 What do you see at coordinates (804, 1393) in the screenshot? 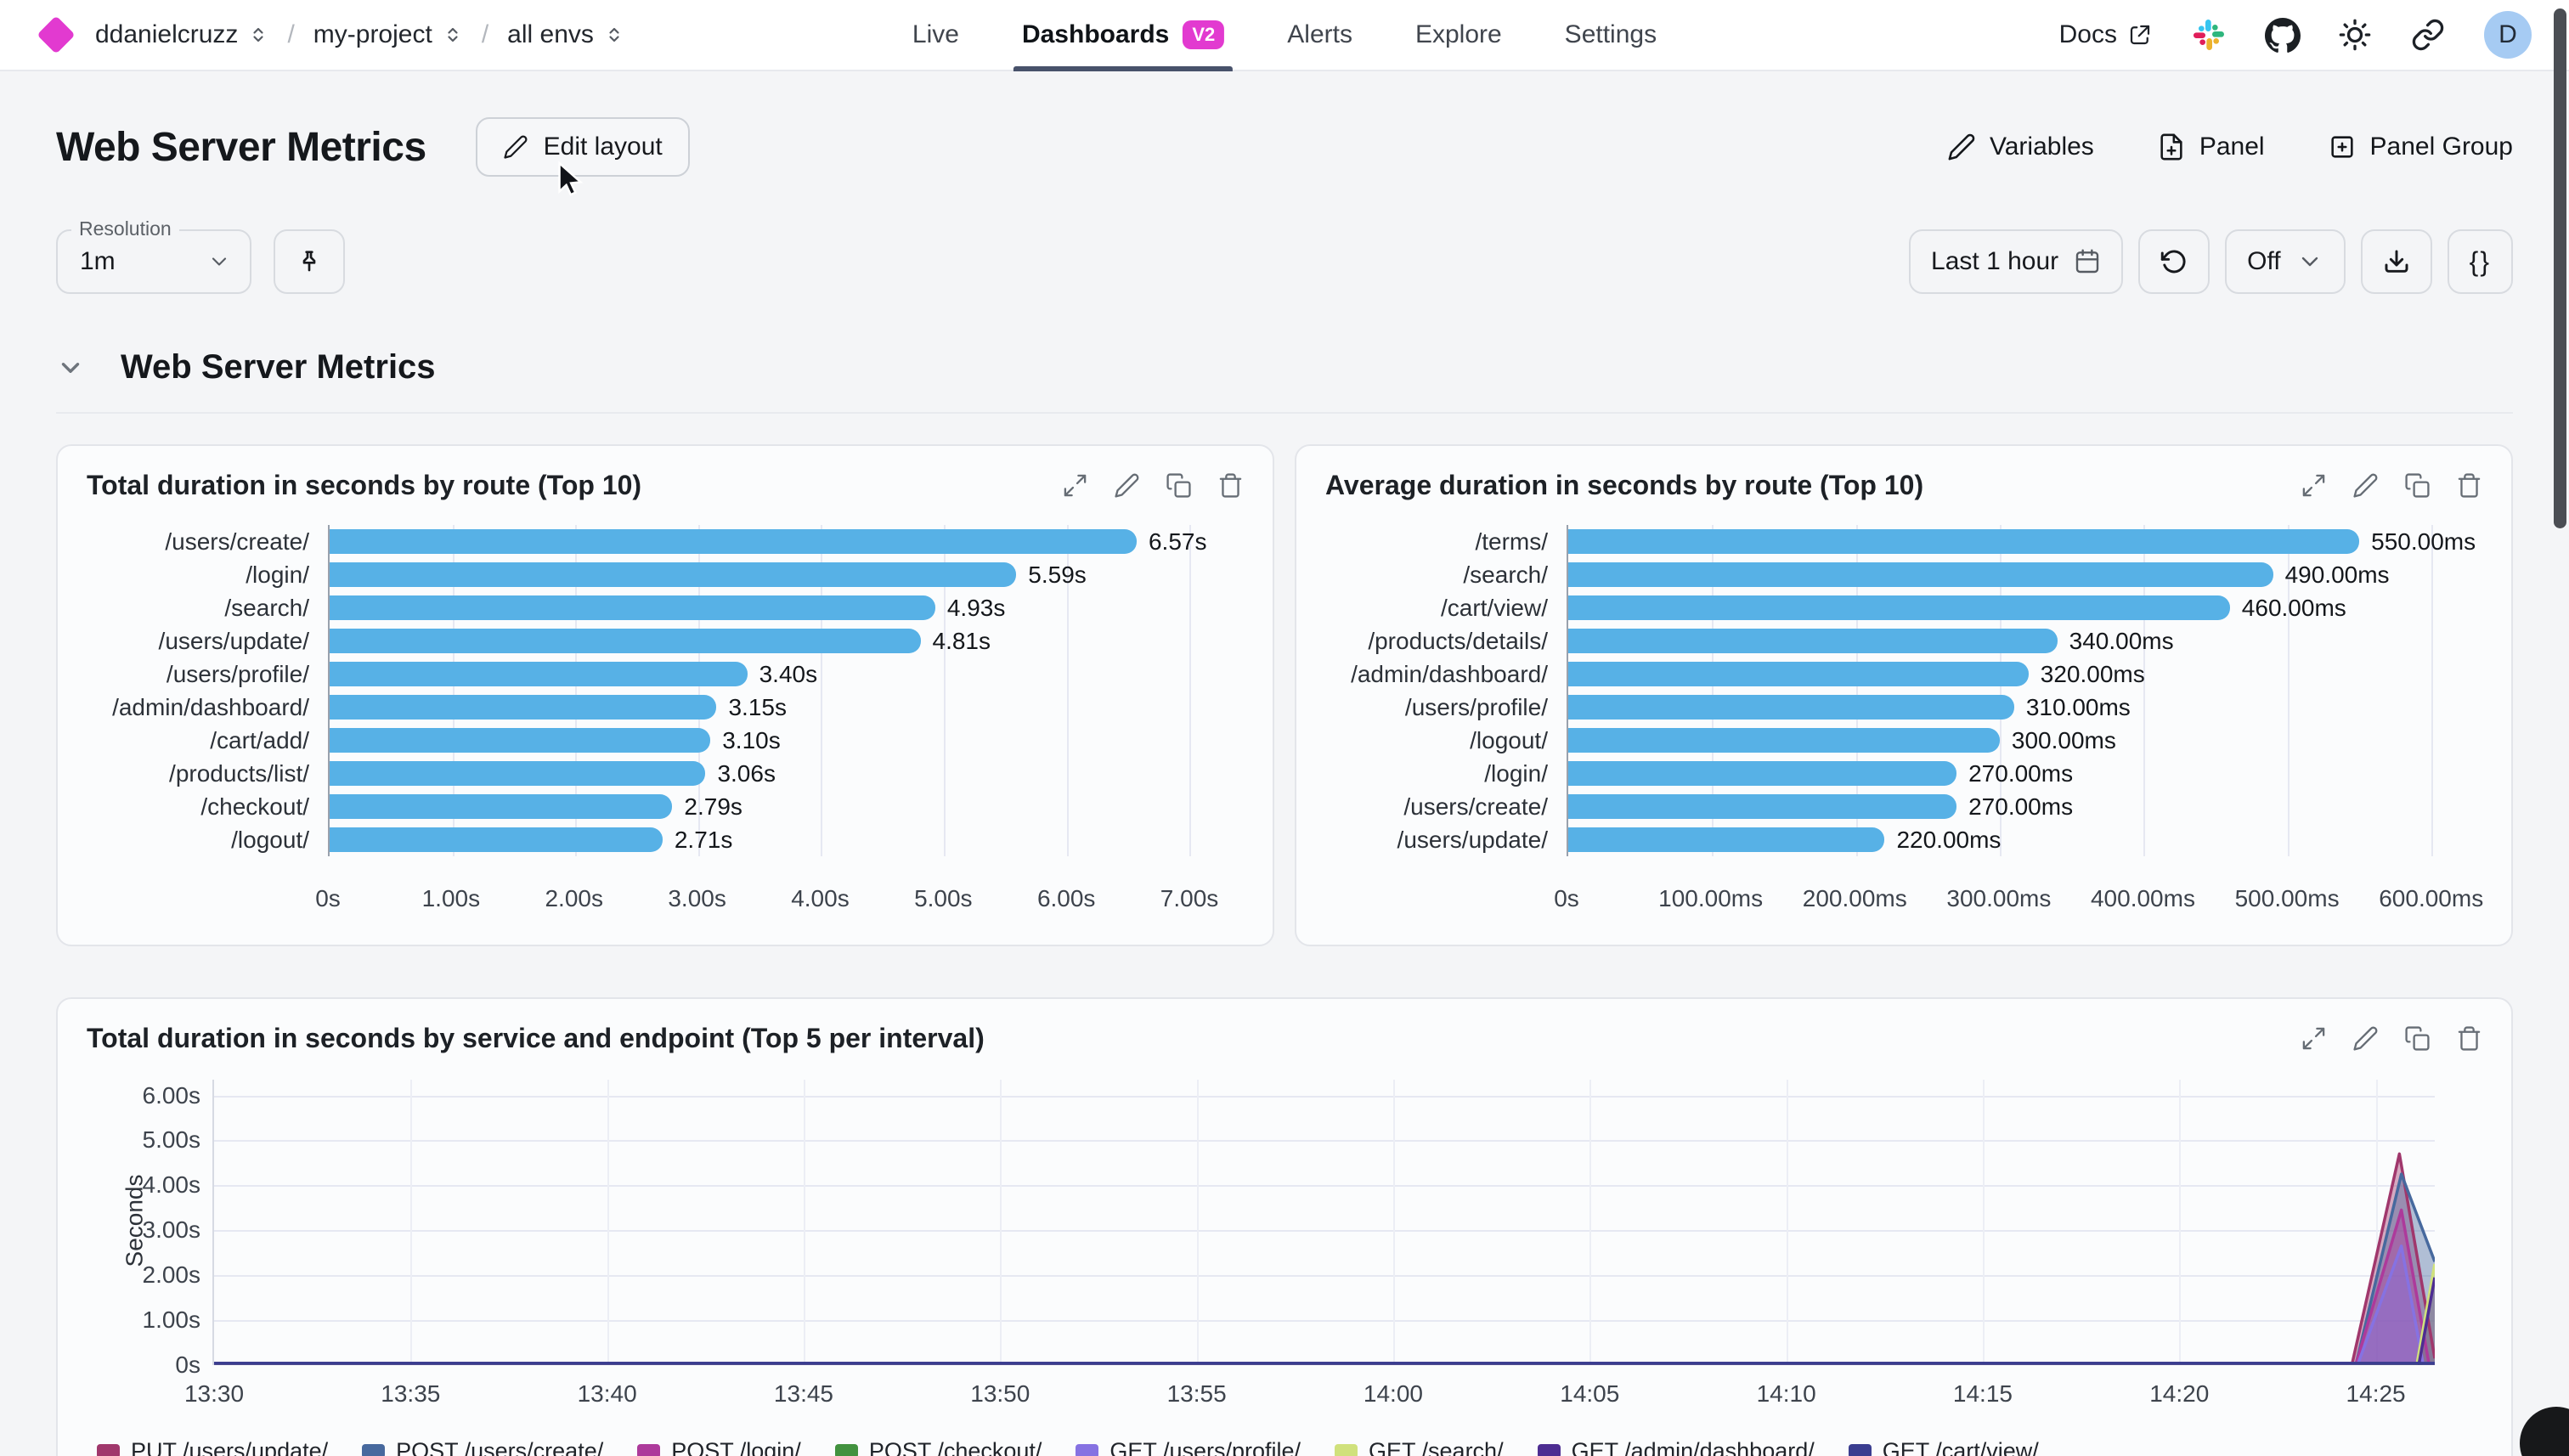
I see `x-axis-tick: 13:45` at bounding box center [804, 1393].